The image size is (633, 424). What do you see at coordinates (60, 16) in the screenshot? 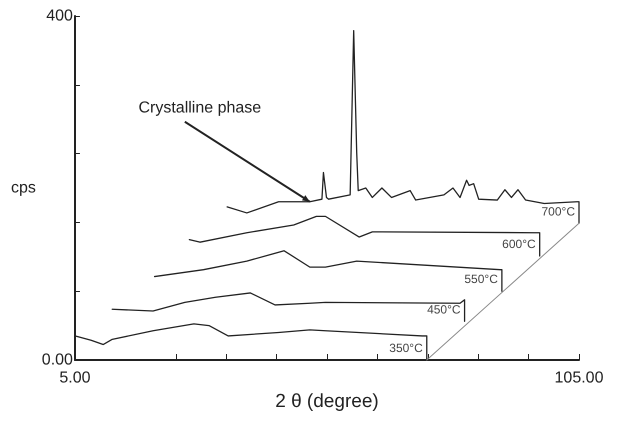
I see `y-tick-label: 400` at bounding box center [60, 16].